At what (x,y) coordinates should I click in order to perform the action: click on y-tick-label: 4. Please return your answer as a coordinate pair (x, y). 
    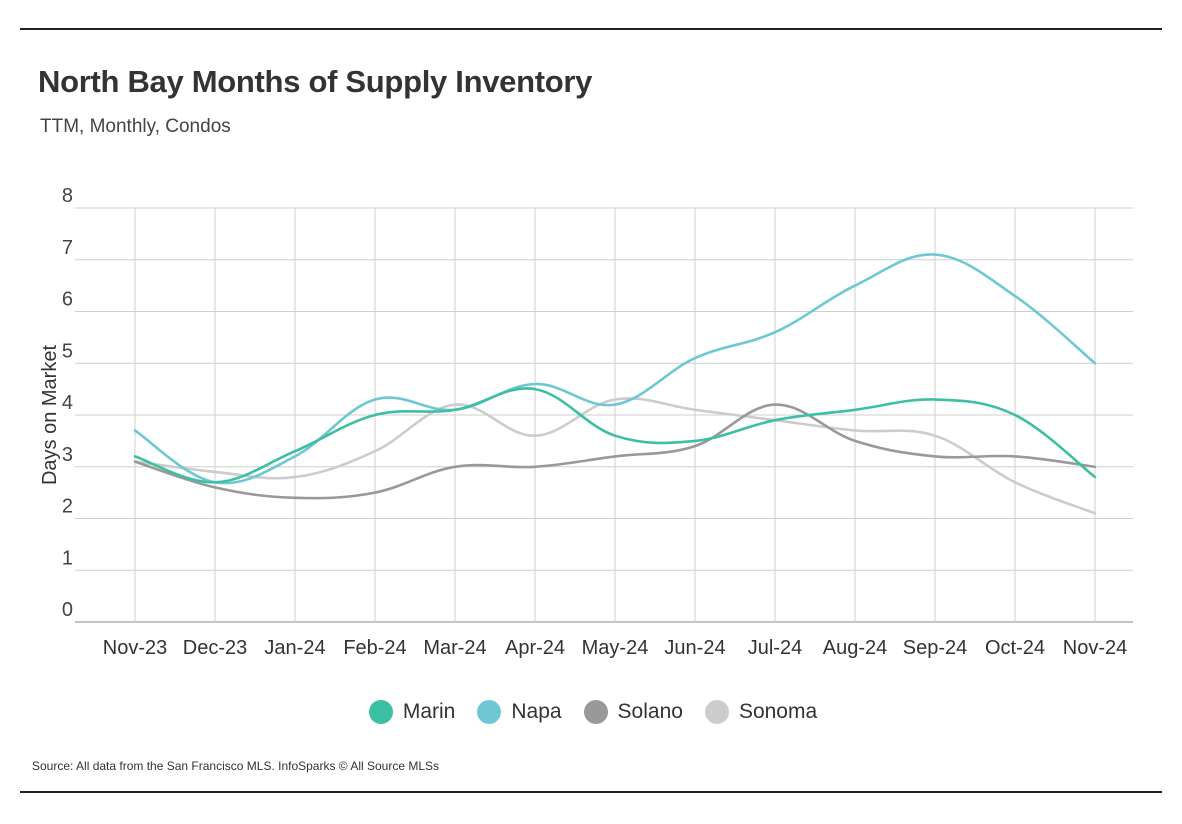
    Looking at the image, I should click on (67, 403).